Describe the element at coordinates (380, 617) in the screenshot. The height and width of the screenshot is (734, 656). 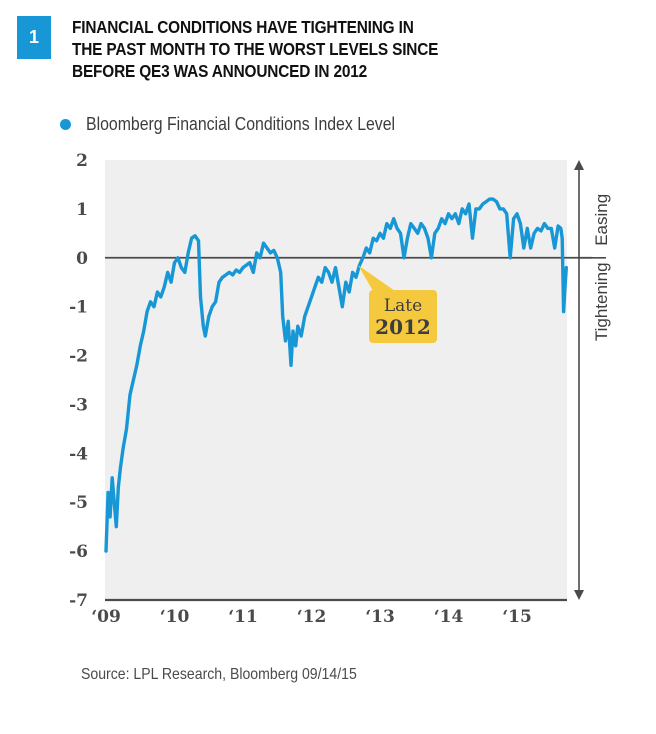
I see `x-tick-label: ‘13` at that location.